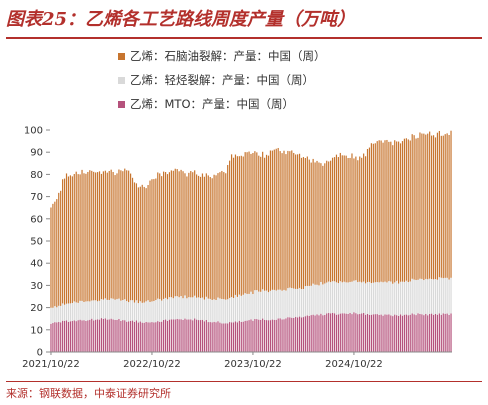  What do you see at coordinates (244, 22) in the screenshot?
I see `chart-title: 图表25：乙烯各工艺路线周度产量（万吨）` at bounding box center [244, 22].